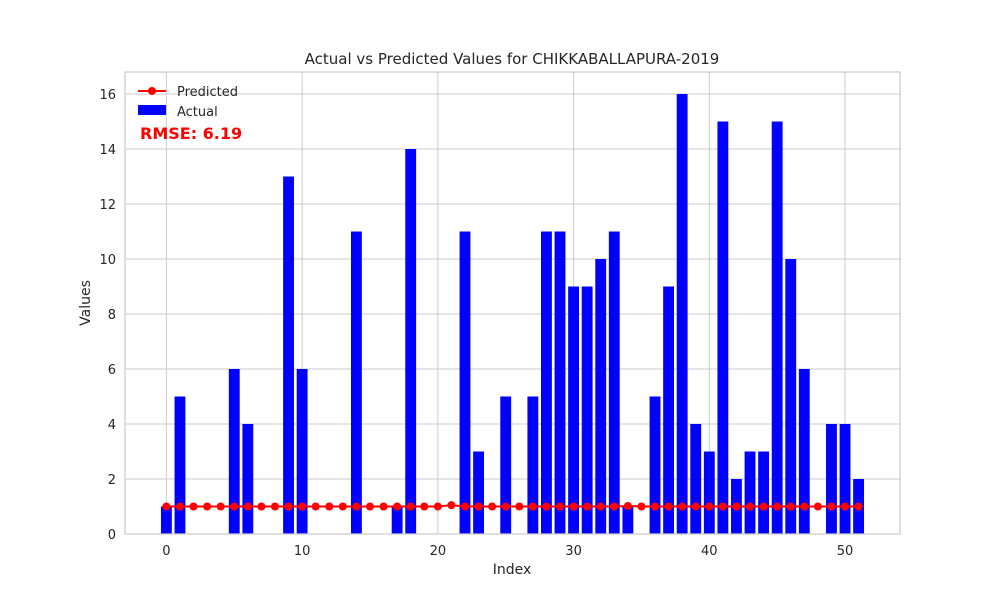  What do you see at coordinates (152, 91) in the screenshot?
I see `legend-predicted-marker-icon` at bounding box center [152, 91].